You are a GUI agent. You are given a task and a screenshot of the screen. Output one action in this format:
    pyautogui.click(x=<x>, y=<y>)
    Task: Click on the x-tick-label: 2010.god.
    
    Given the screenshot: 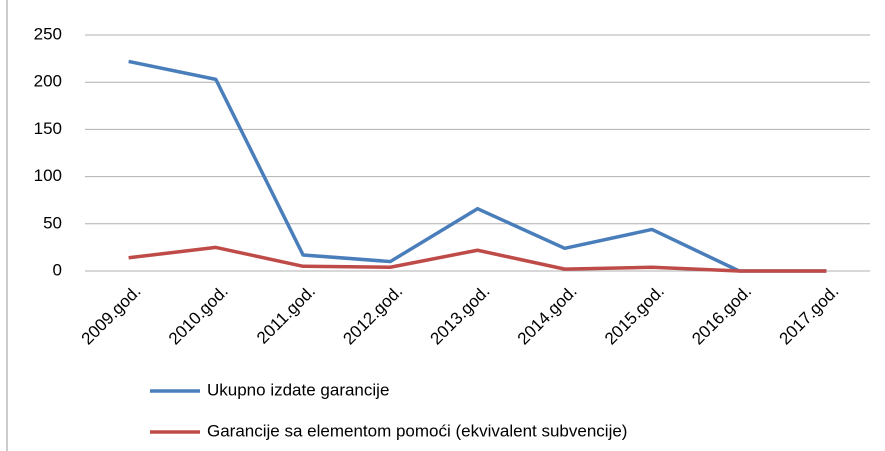 What is the action you would take?
    pyautogui.click(x=198, y=315)
    